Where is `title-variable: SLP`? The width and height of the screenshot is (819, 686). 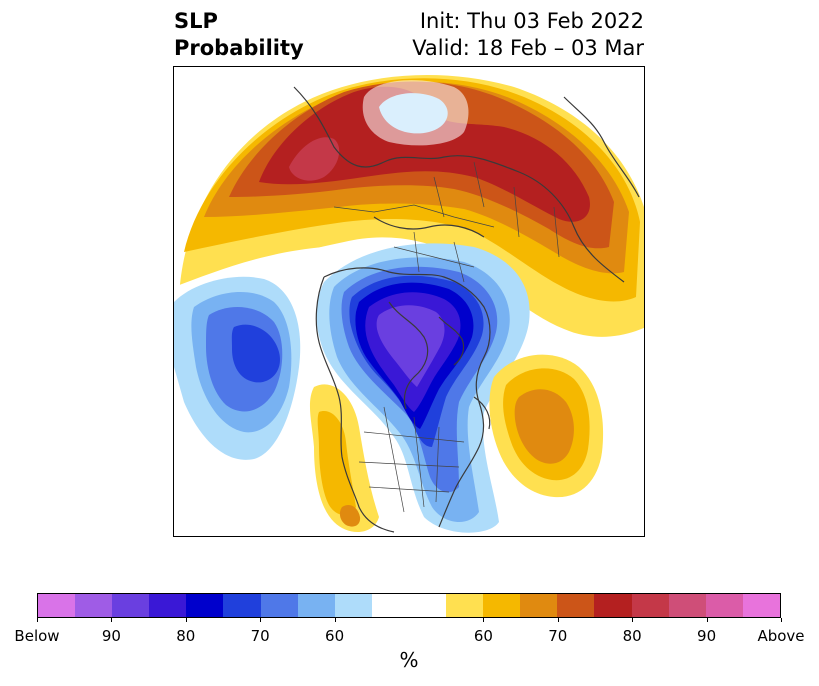 title-variable: SLP is located at coordinates (196, 21).